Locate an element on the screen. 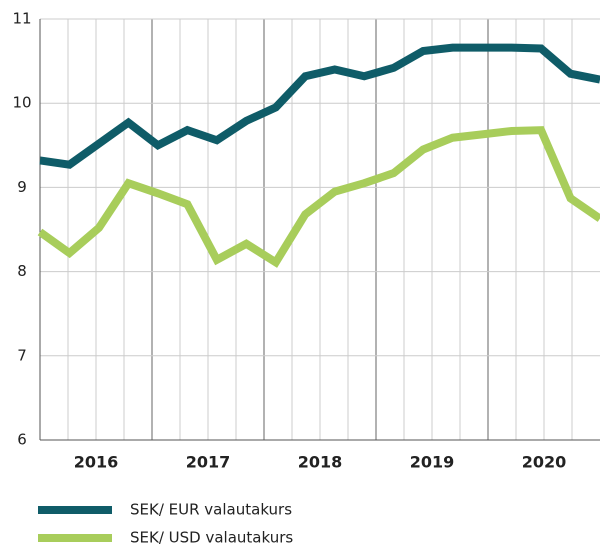  y-tick-label: 11 is located at coordinates (21, 19).